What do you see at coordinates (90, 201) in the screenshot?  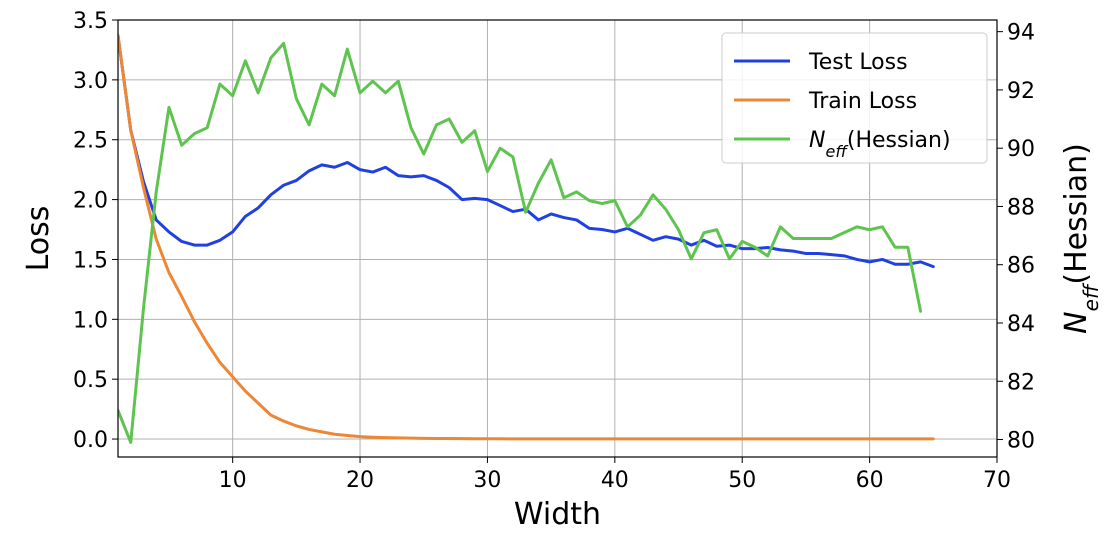 I see `y-left-tick-label: 2.0` at bounding box center [90, 201].